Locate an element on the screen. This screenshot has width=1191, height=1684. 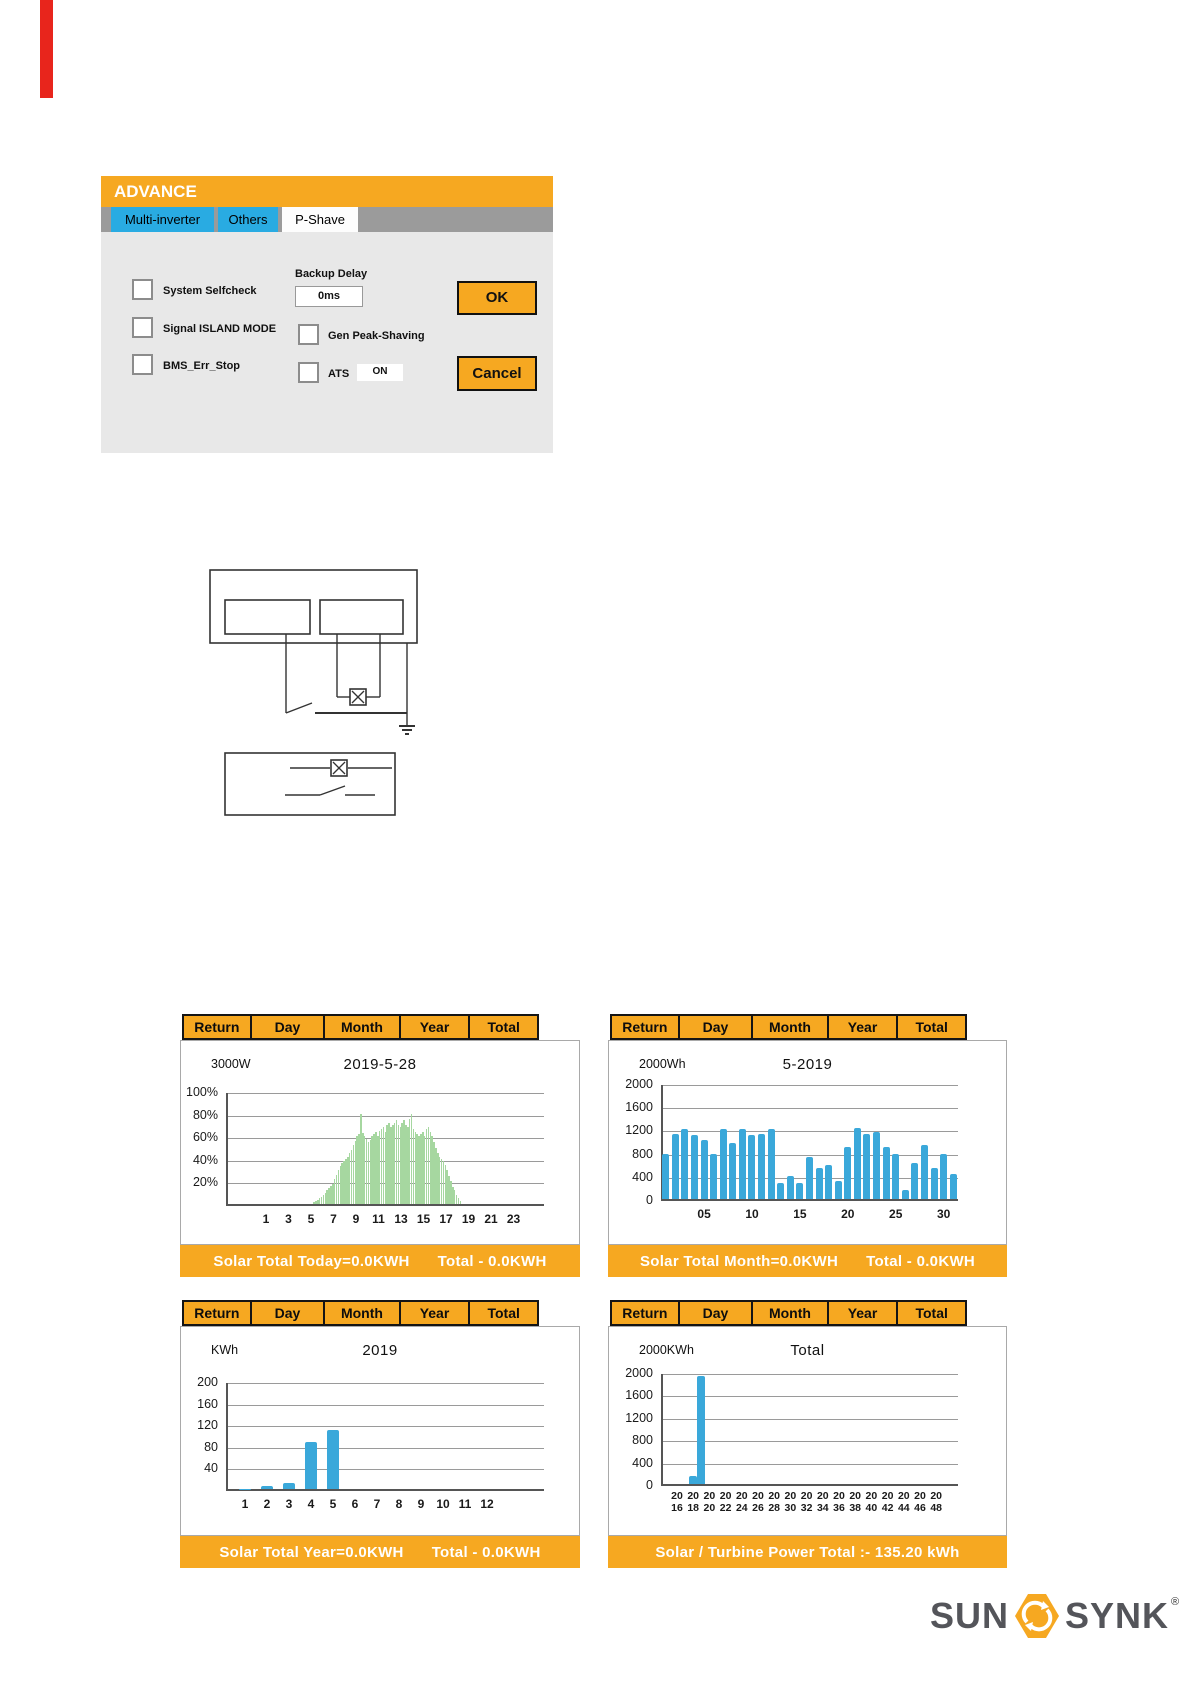
chart-nav-bar: Return Day Month Year Total is located at coordinates (360, 1313).